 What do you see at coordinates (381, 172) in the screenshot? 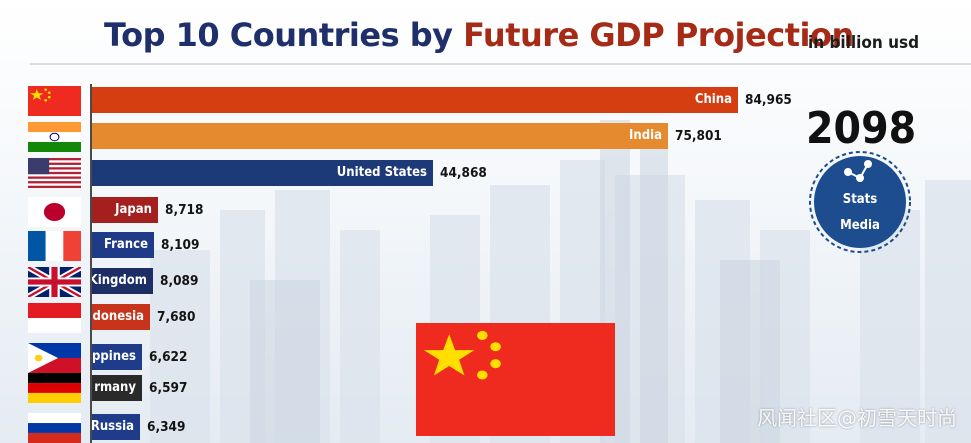
I see `bar-label-united-states: United States` at bounding box center [381, 172].